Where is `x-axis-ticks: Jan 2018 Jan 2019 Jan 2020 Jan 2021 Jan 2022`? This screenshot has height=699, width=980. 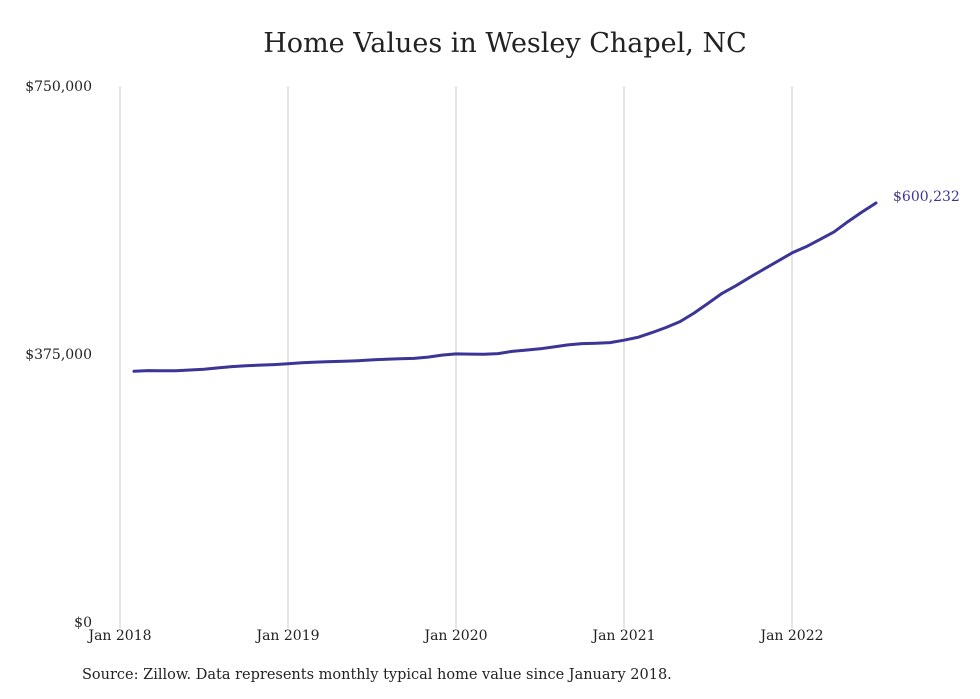
x-axis-ticks: Jan 2018 Jan 2019 Jan 2020 Jan 2021 Jan 2022 is located at coordinates (454, 636).